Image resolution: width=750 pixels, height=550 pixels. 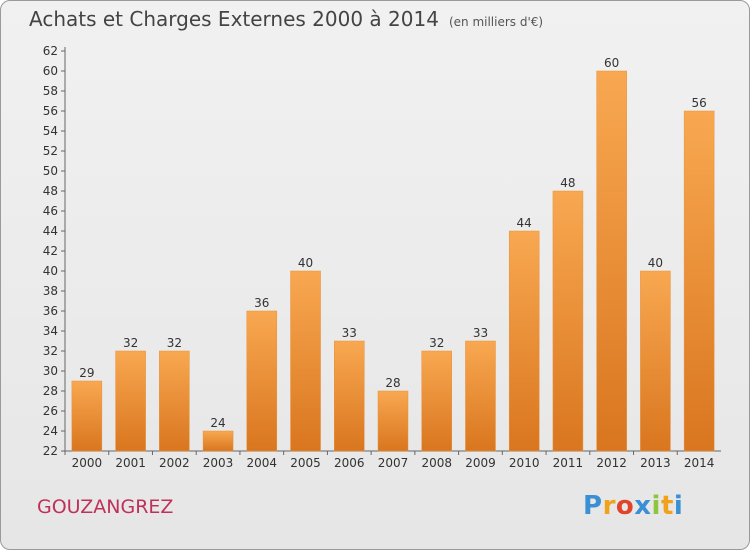 What do you see at coordinates (50, 291) in the screenshot?
I see `y-tick-label: 38` at bounding box center [50, 291].